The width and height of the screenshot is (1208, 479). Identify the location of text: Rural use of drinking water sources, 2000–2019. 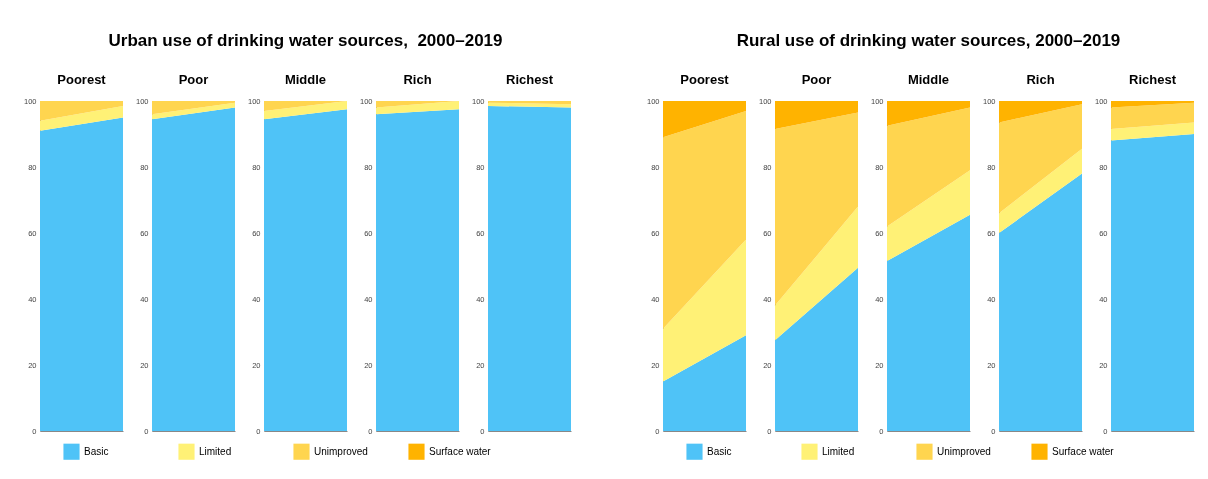
(928, 41).